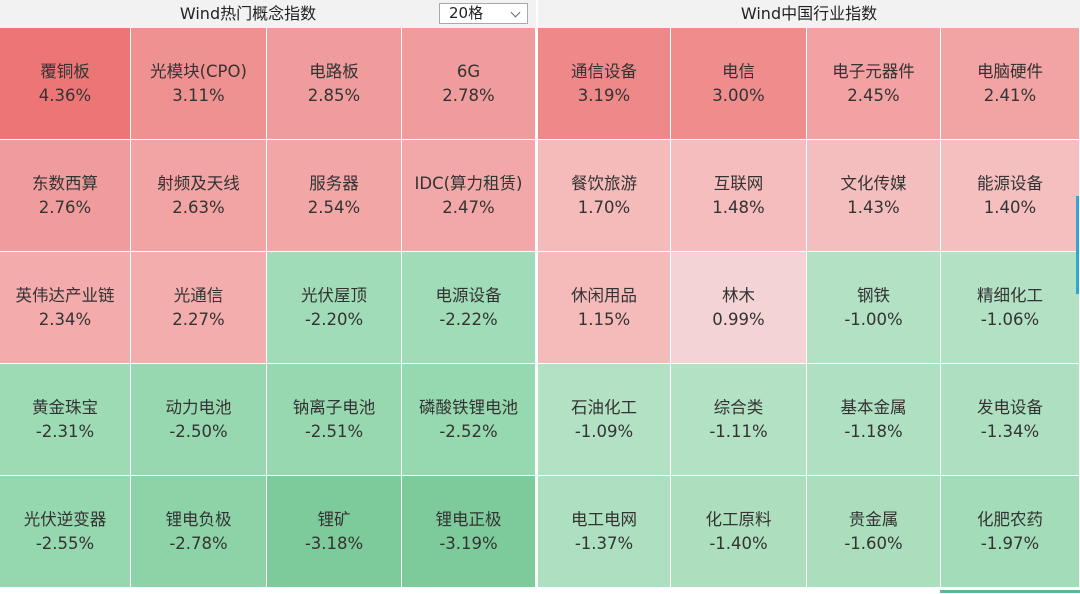 This screenshot has height=594, width=1080. I want to click on industry-tile: 电工电网 -1.37%, so click(604, 532).